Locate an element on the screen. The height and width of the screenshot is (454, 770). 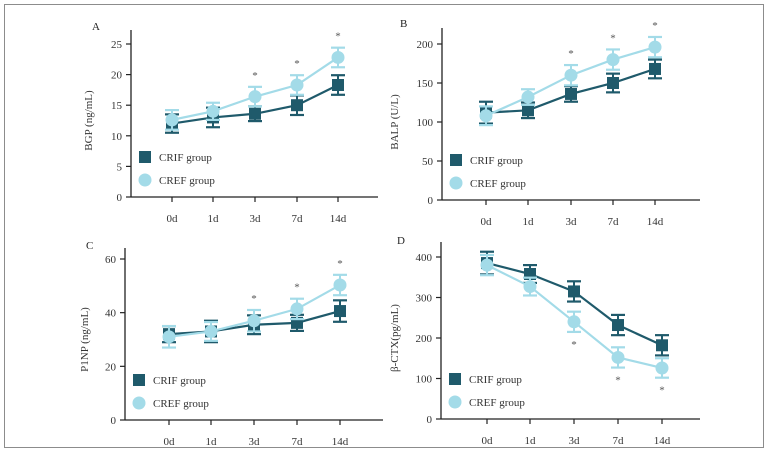
y-tick-label: 10 is located at coordinates (117, 137).